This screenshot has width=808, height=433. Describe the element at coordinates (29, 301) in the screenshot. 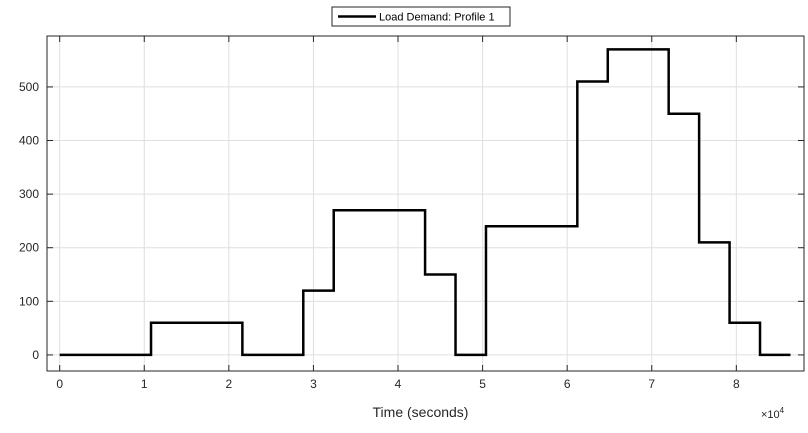

I see `y-tick-label: 100` at that location.